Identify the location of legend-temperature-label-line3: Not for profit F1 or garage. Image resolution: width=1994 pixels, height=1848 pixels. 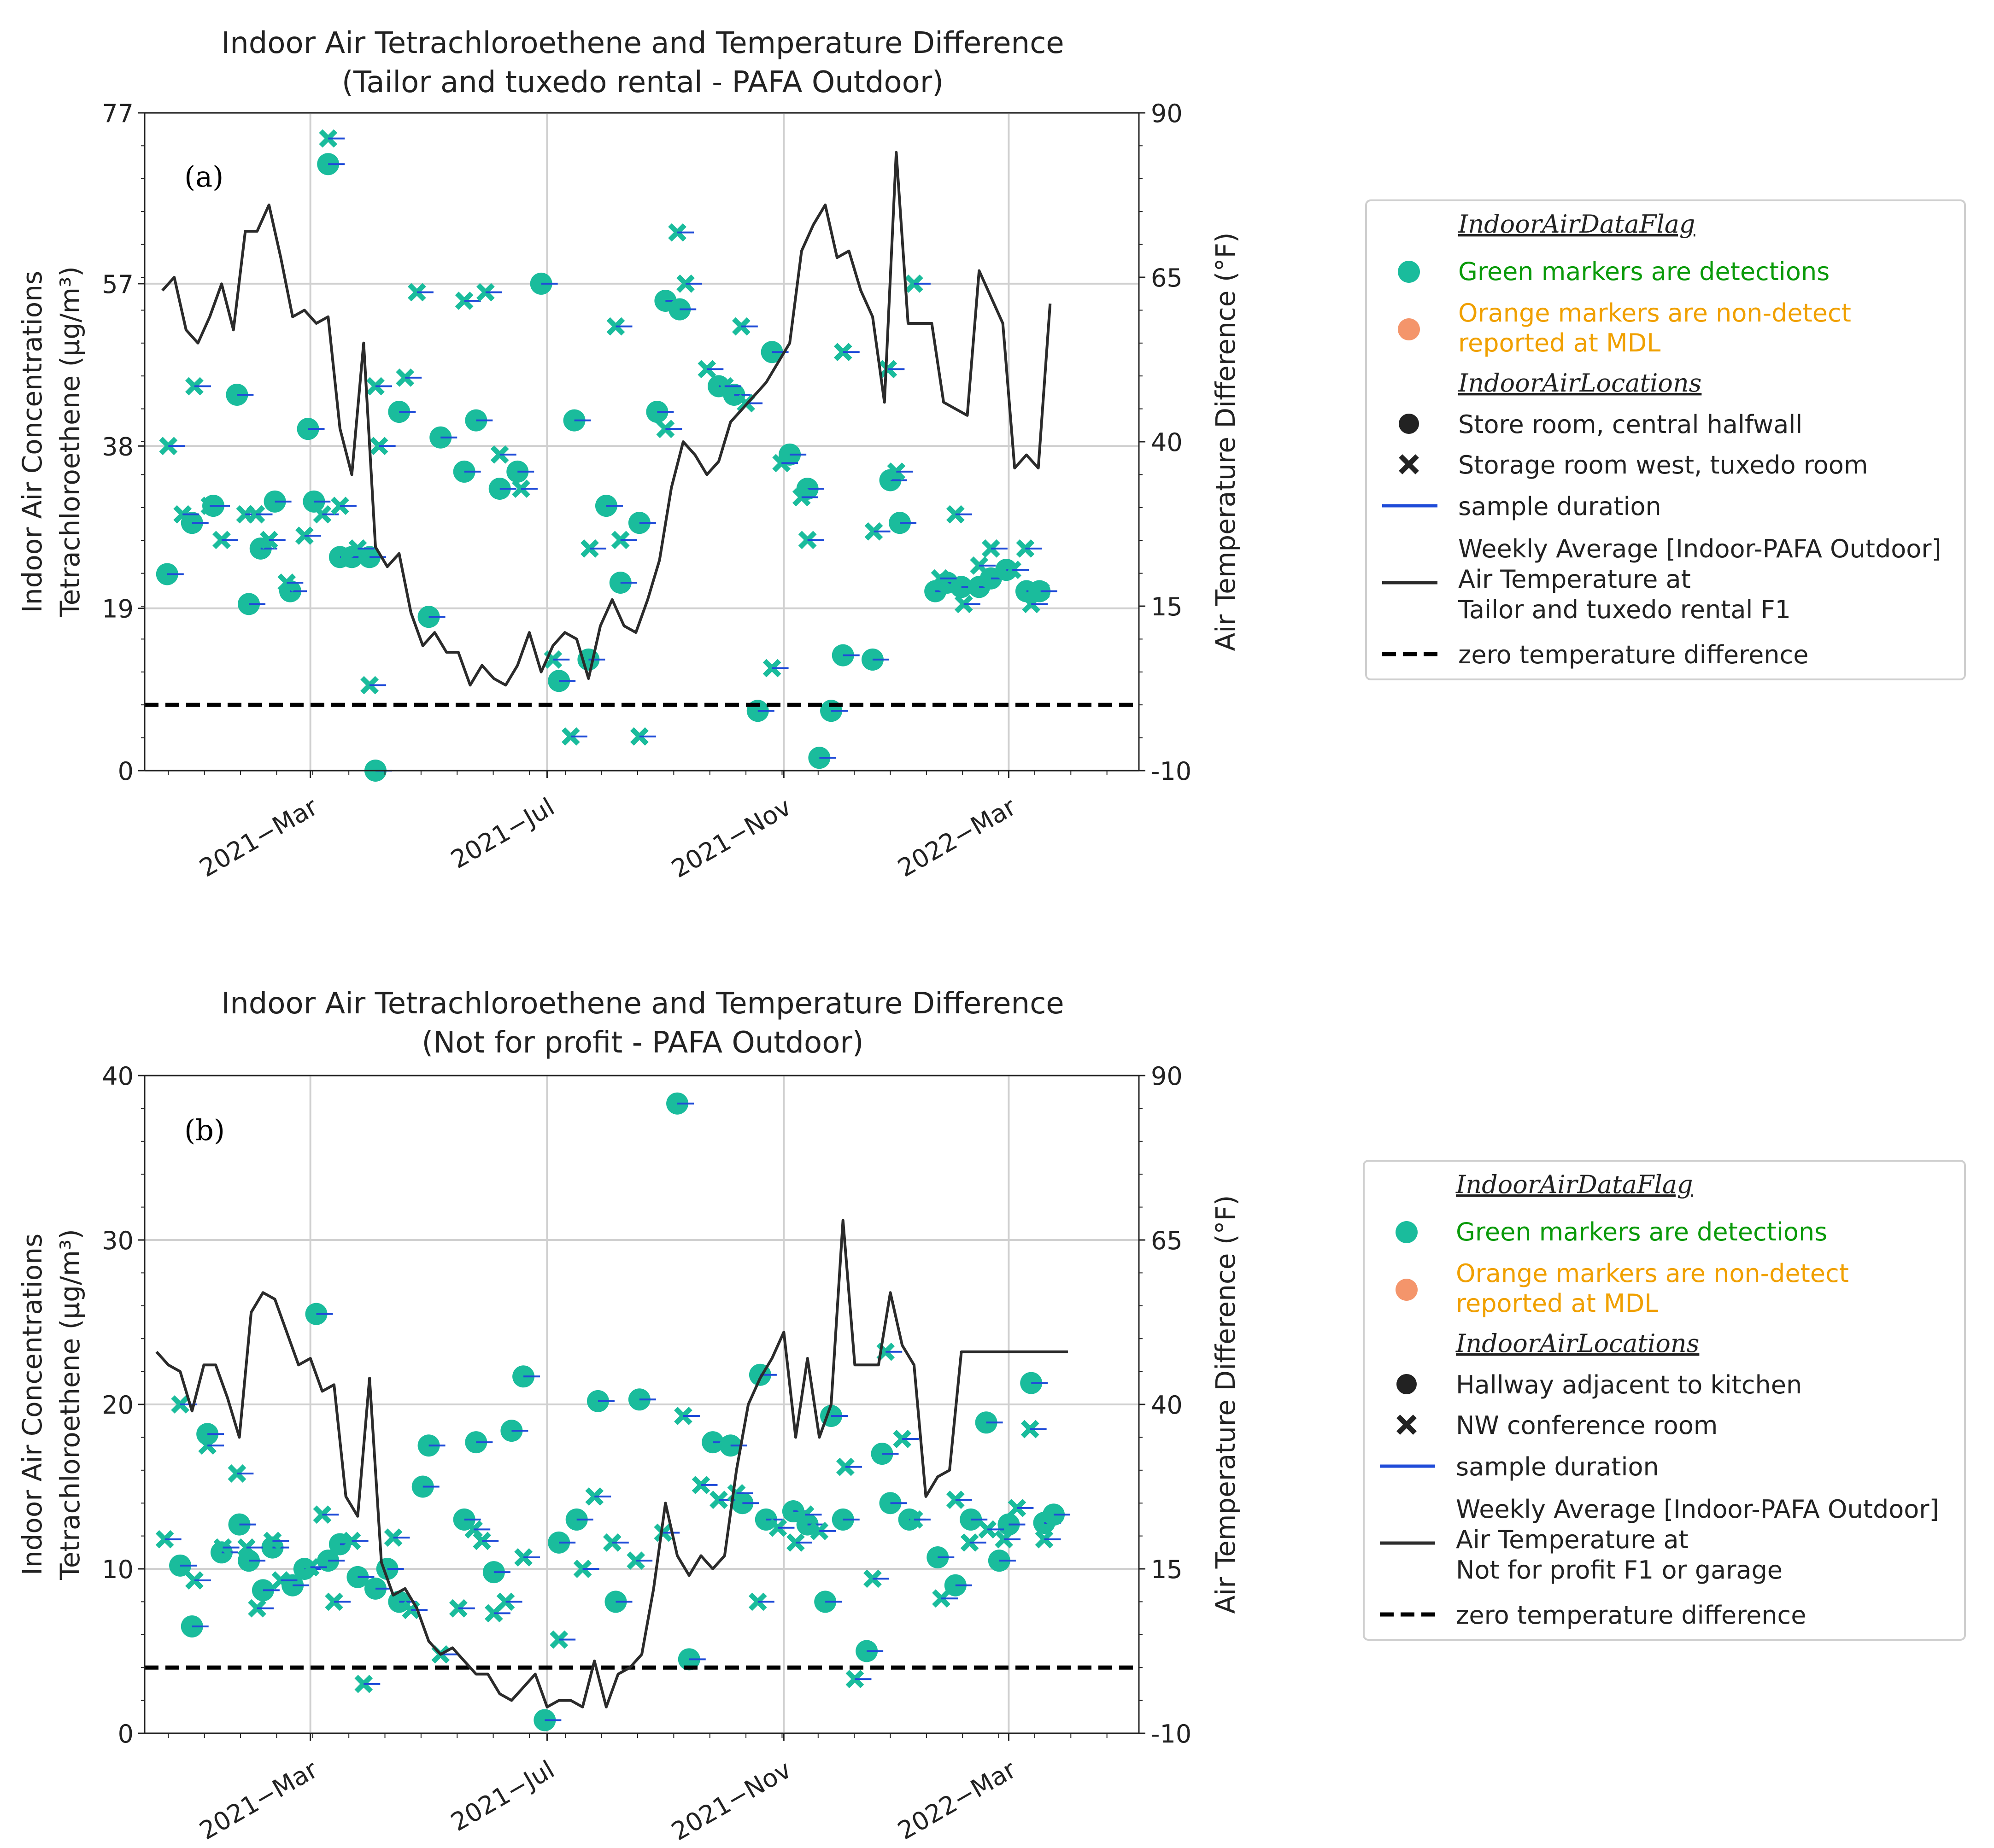
(1619, 1570).